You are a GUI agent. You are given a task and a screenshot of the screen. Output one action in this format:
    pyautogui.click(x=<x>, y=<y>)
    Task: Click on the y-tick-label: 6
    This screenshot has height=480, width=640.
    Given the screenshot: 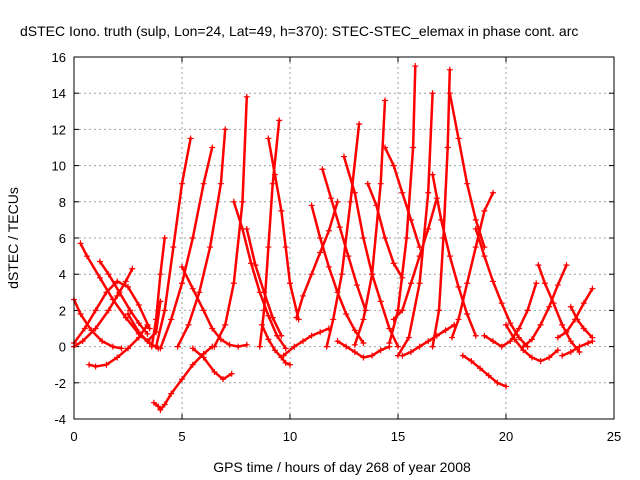 What is the action you would take?
    pyautogui.click(x=62, y=238)
    